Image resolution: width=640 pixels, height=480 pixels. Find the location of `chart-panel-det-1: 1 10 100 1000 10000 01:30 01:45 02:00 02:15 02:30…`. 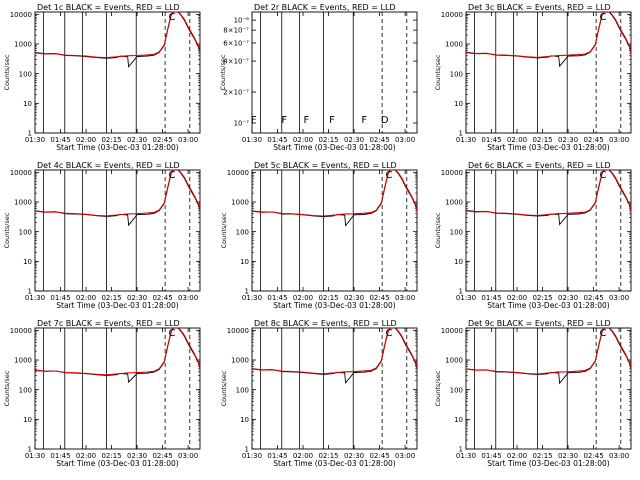

chart-panel-det-1: 1 10 100 1000 10000 01:30 01:45 02:00 02:15 02:30… is located at coordinates (102, 77).